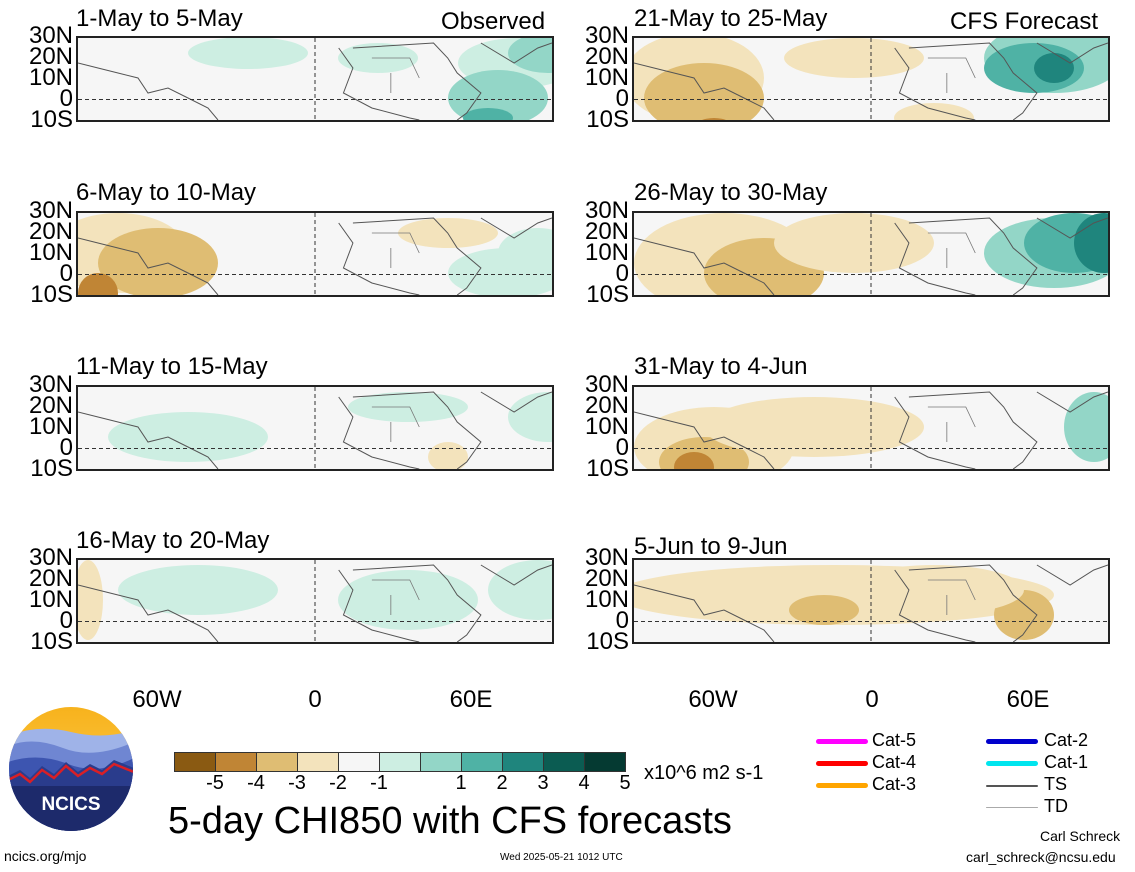 This screenshot has width=1135, height=872. What do you see at coordinates (172, 366) in the screenshot?
I see `panel-title-left-3: 11-May to 15-May` at bounding box center [172, 366].